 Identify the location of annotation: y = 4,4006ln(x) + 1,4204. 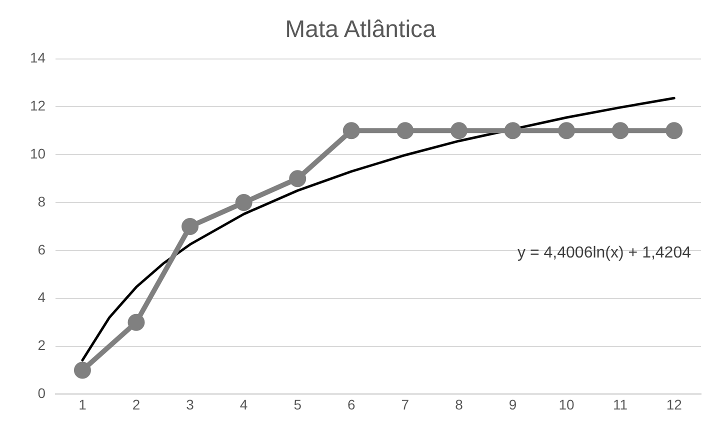
(605, 253).